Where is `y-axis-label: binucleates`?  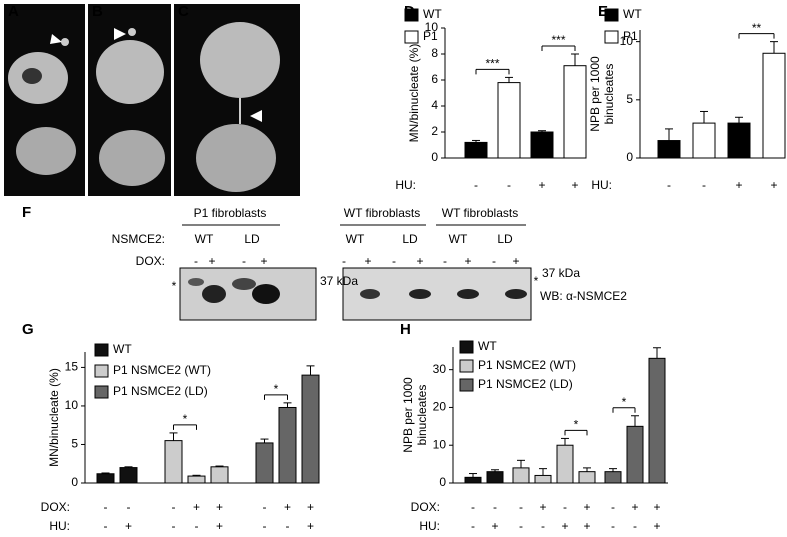
y-axis-label: binucleates is located at coordinates (422, 415).